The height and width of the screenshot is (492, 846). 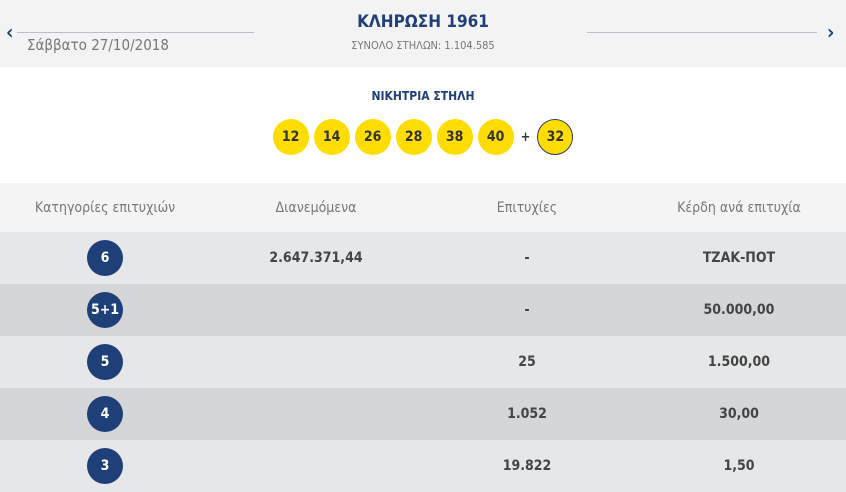 I want to click on prize-cell: 1.500,00, so click(x=739, y=362).